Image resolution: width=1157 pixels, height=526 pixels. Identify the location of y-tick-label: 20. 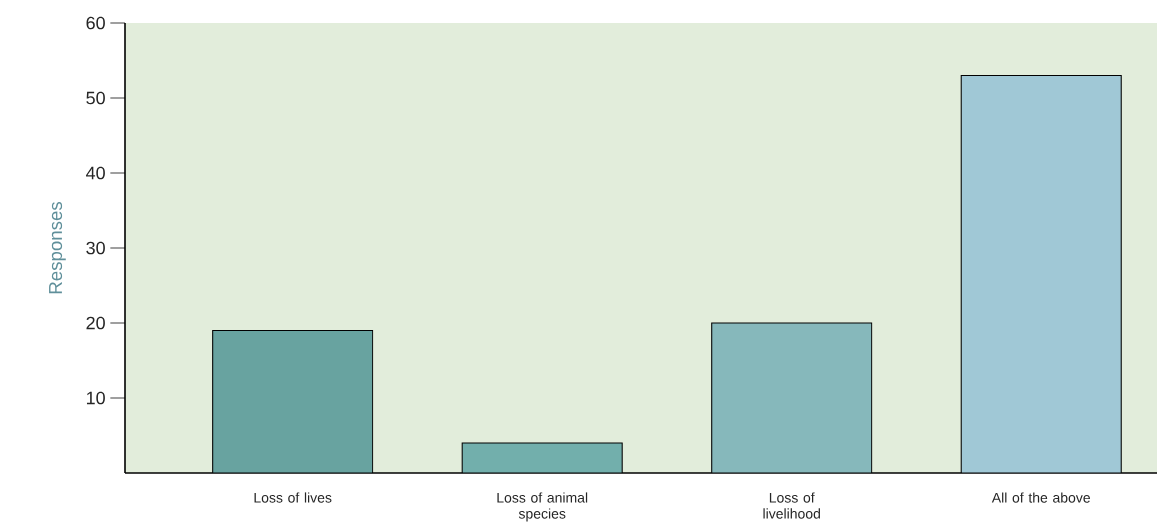
(95, 323).